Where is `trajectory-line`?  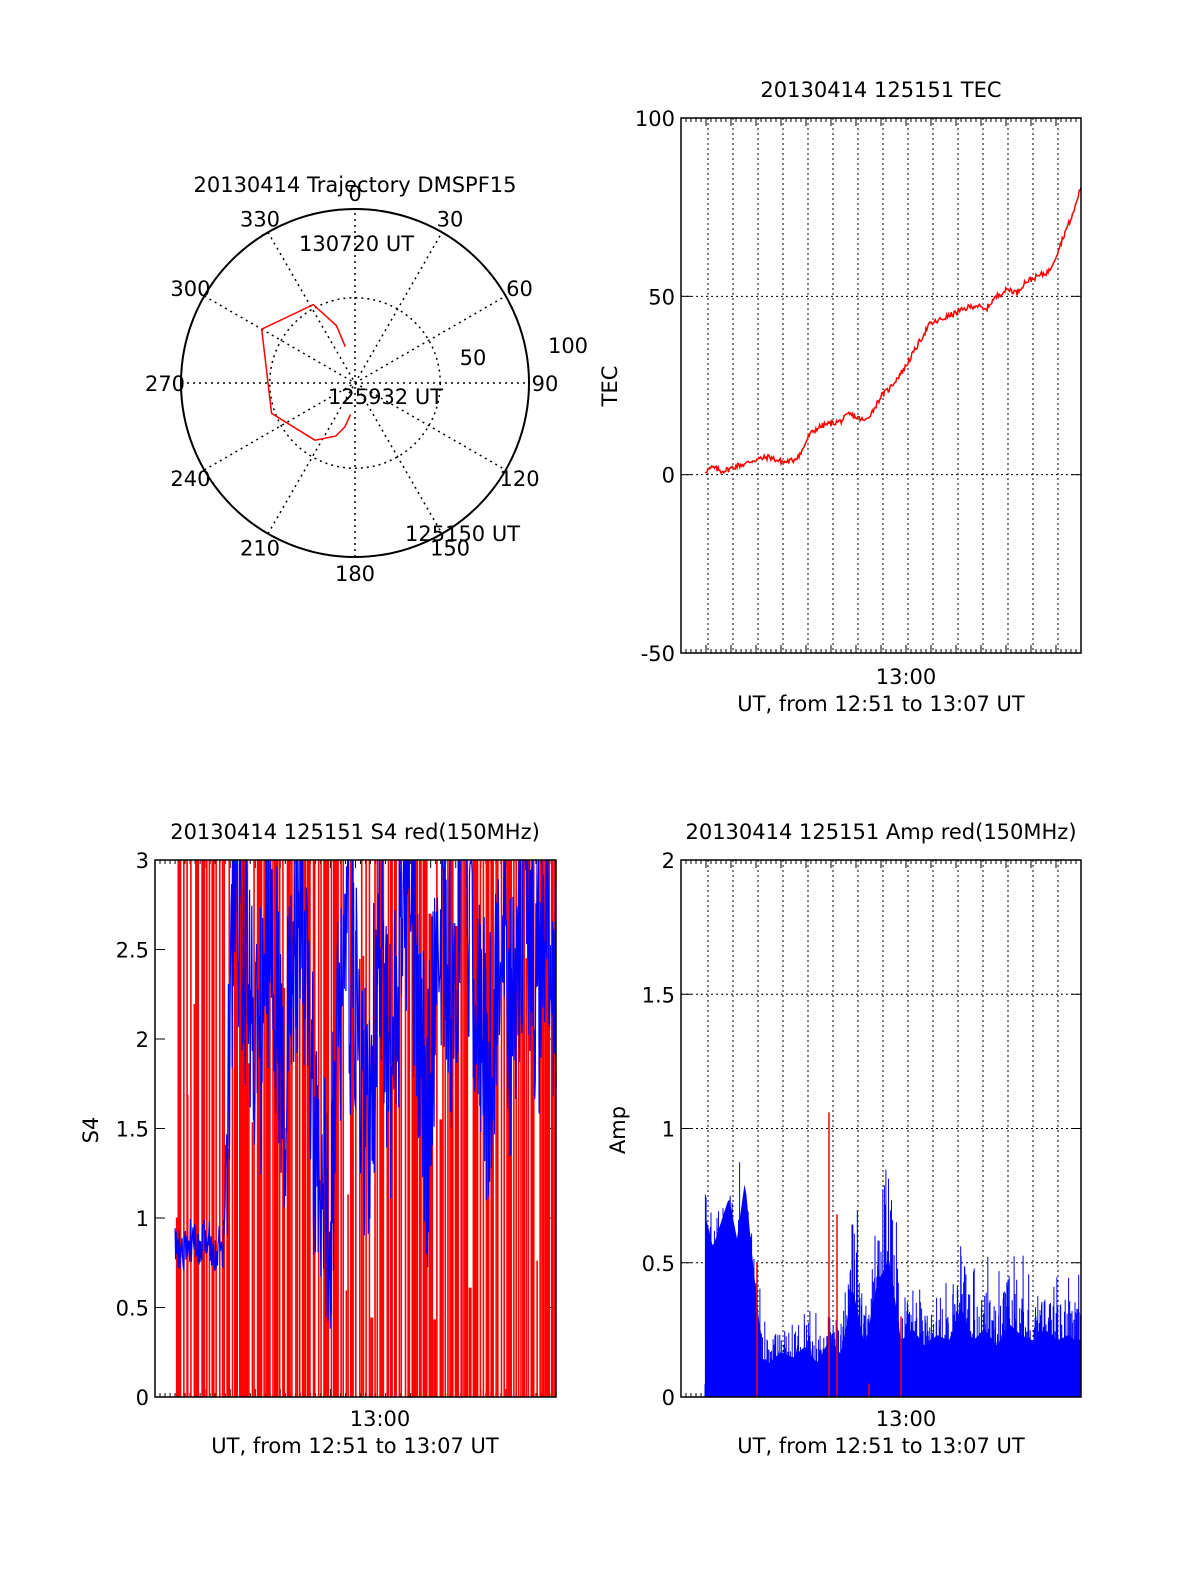 trajectory-line is located at coordinates (306, 372).